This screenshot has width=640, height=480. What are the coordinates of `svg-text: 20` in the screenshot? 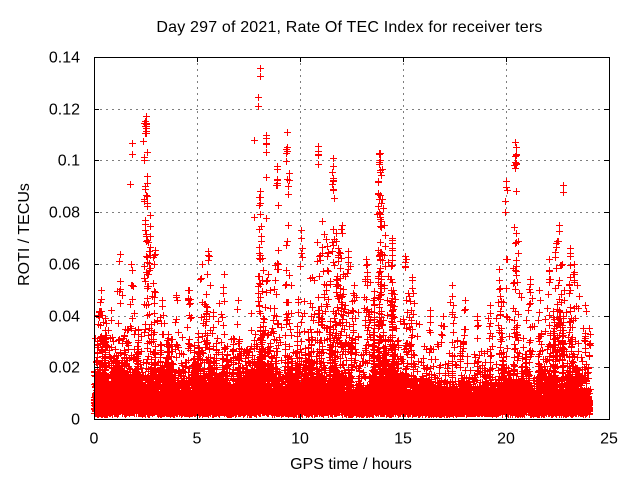 It's located at (506, 439).